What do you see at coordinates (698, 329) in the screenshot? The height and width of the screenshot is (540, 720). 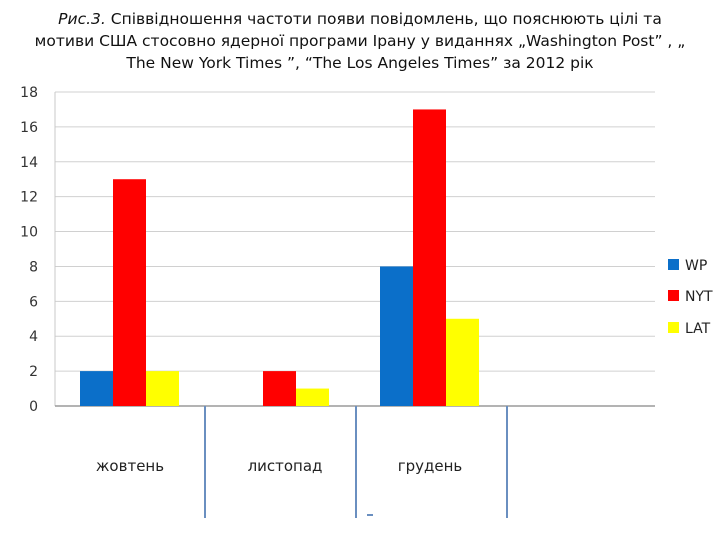 I see `legend-label-lat: LAT` at bounding box center [698, 329].